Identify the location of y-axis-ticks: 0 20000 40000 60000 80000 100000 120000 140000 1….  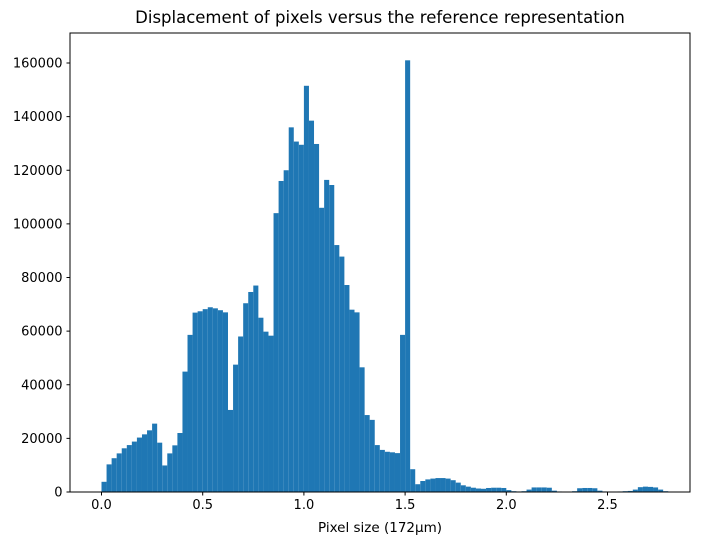
(41, 279).